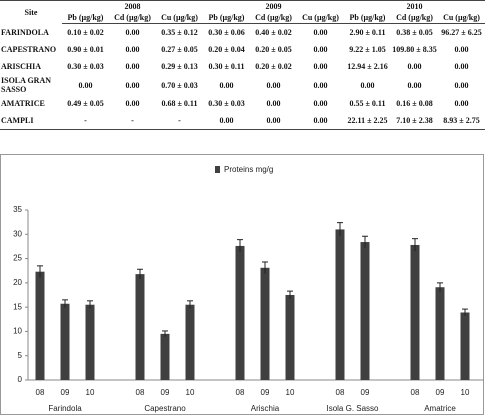 The image size is (485, 416). What do you see at coordinates (23, 103) in the screenshot?
I see `site: AMATRICE` at bounding box center [23, 103].